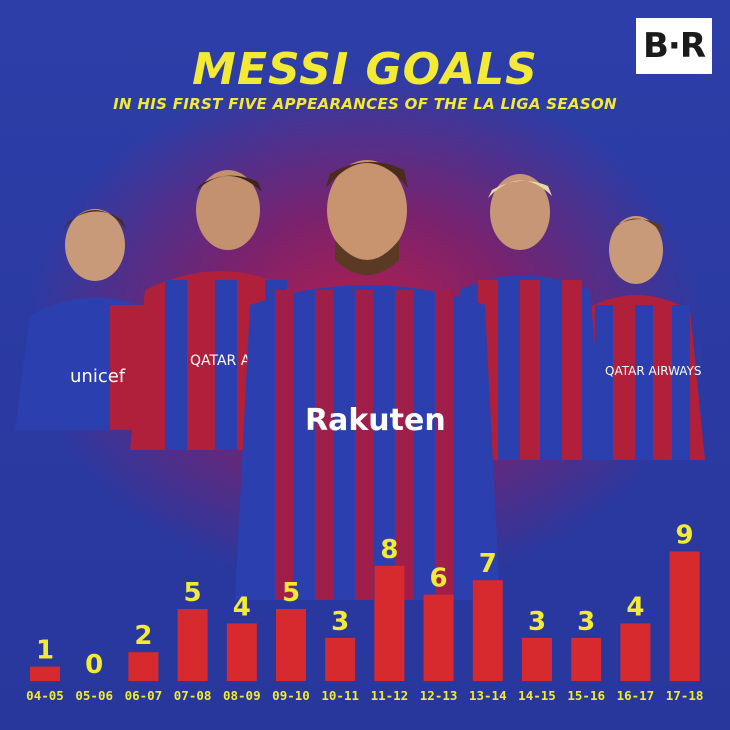 Image resolution: width=730 pixels, height=730 pixels. Describe the element at coordinates (365, 69) in the screenshot. I see `chart-title: MESSI GOALS` at that location.